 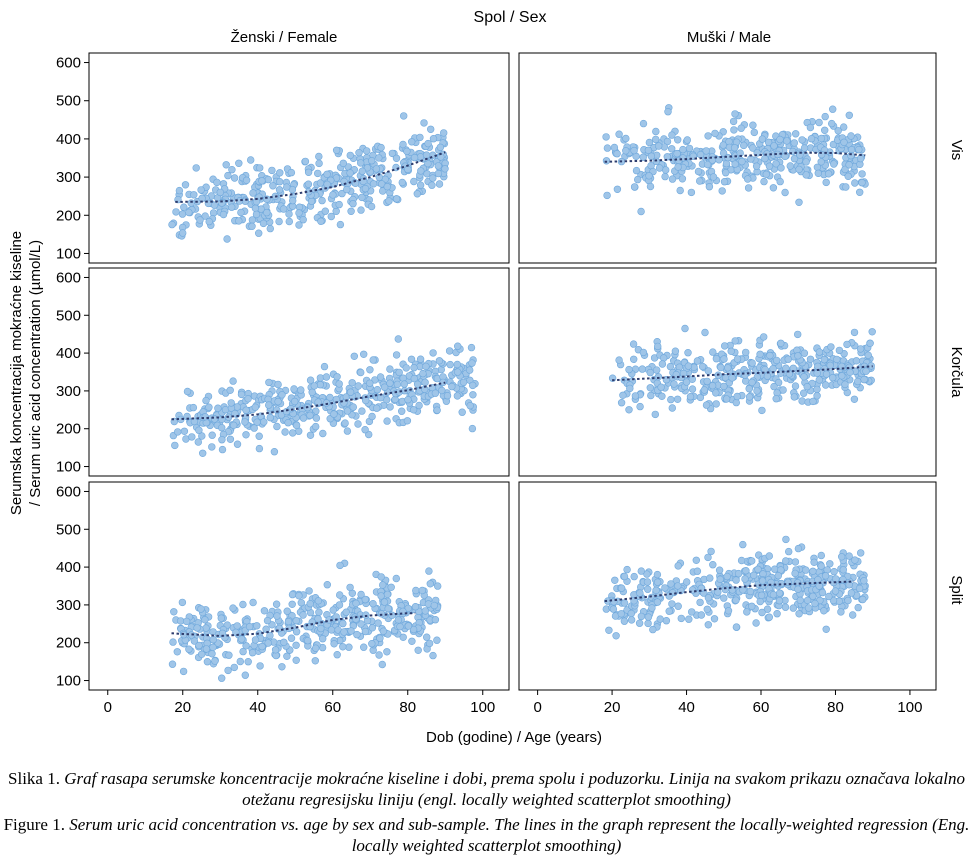 I want to click on y-tick-label: 300, so click(x=68, y=391).